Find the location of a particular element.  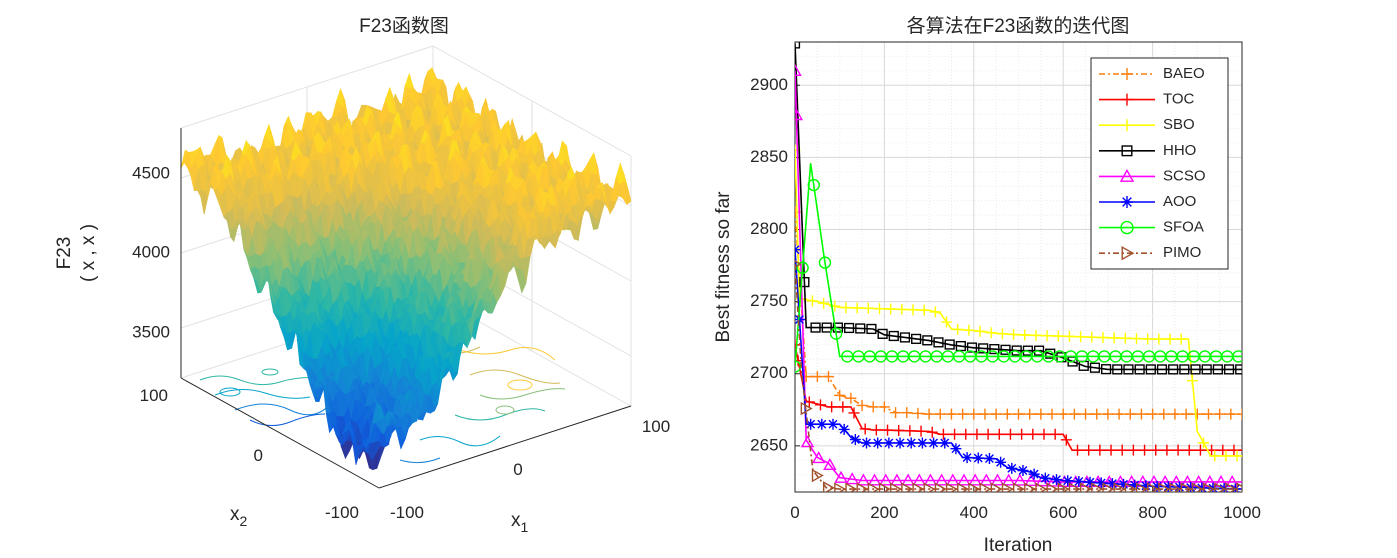

legend-label: BAEO is located at coordinates (1184, 73).